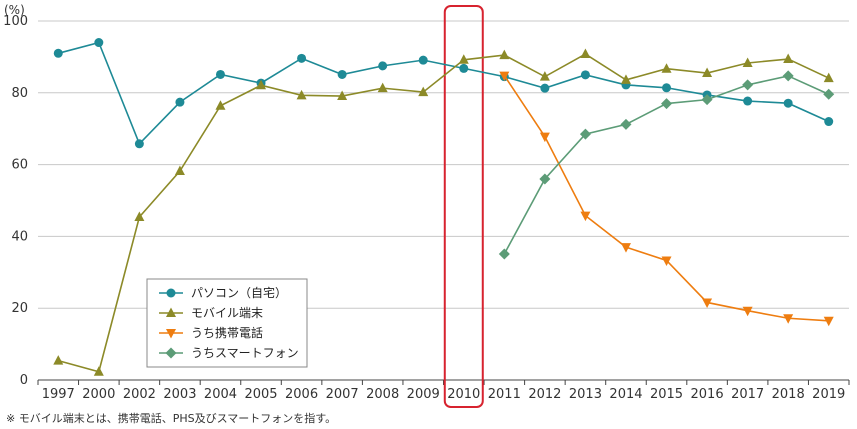 Image resolution: width=857 pixels, height=429 pixels. Describe the element at coordinates (261, 84) in the screenshot. I see `series-1-point-2005` at that location.